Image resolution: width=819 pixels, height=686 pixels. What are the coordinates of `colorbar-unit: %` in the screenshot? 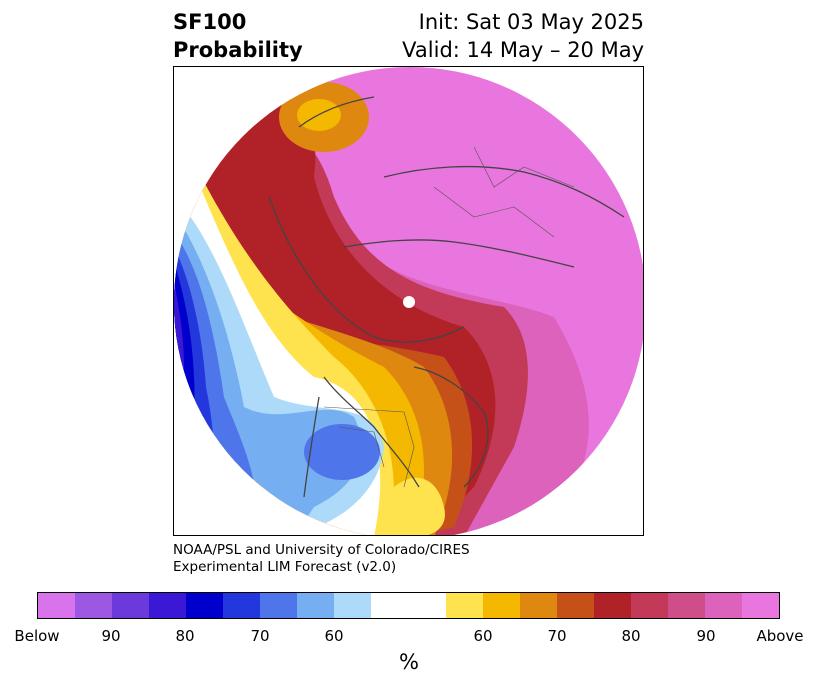 It's located at (409, 662).